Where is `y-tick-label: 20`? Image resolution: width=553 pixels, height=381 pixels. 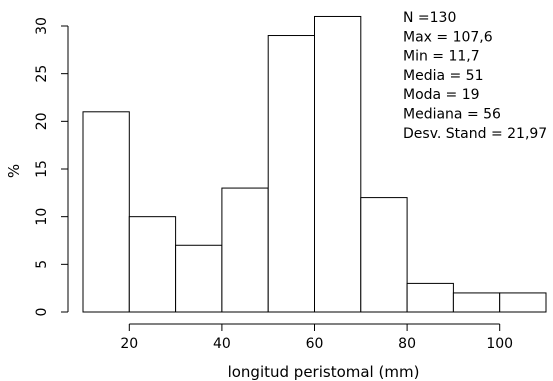 y-tick-label: 20 is located at coordinates (42, 121).